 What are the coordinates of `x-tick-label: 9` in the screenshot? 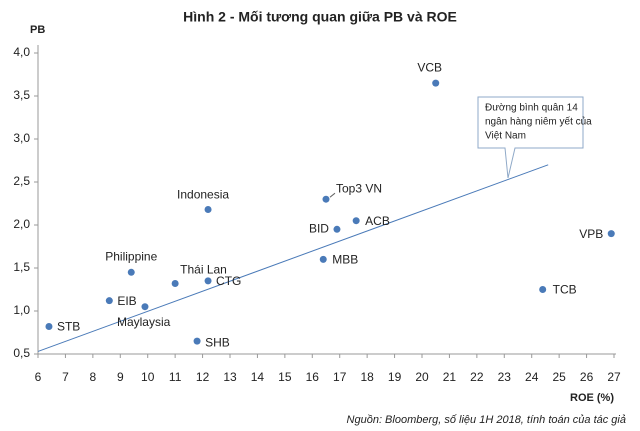 It's located at (120, 377).